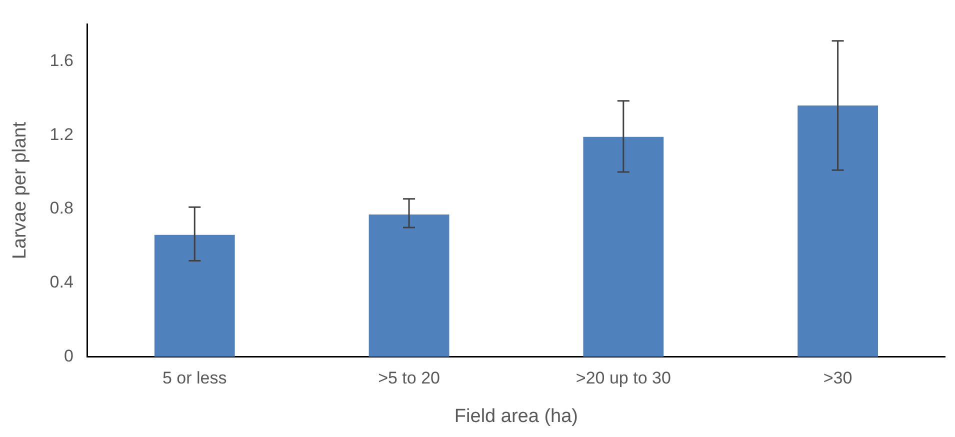  I want to click on y-tick-label: 0, so click(69, 356).